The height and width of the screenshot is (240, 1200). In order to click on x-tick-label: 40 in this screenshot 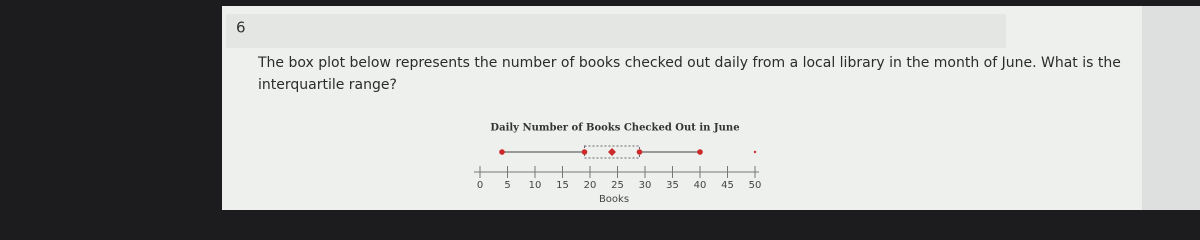, I will do `click(700, 185)`.